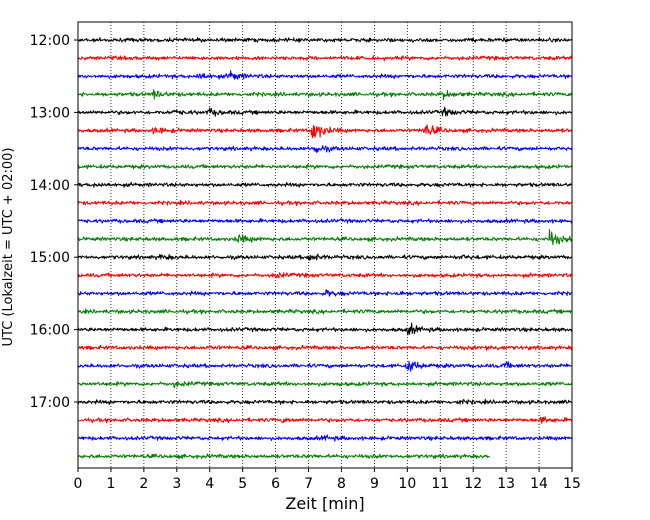 This screenshot has width=650, height=520. I want to click on x-tick-label: 14, so click(539, 484).